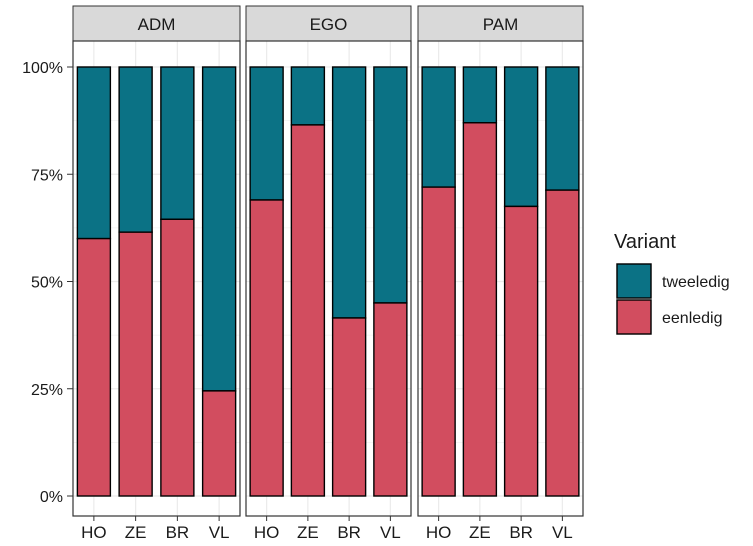 The height and width of the screenshot is (546, 753). I want to click on y-tick-label: 25%, so click(47, 390).